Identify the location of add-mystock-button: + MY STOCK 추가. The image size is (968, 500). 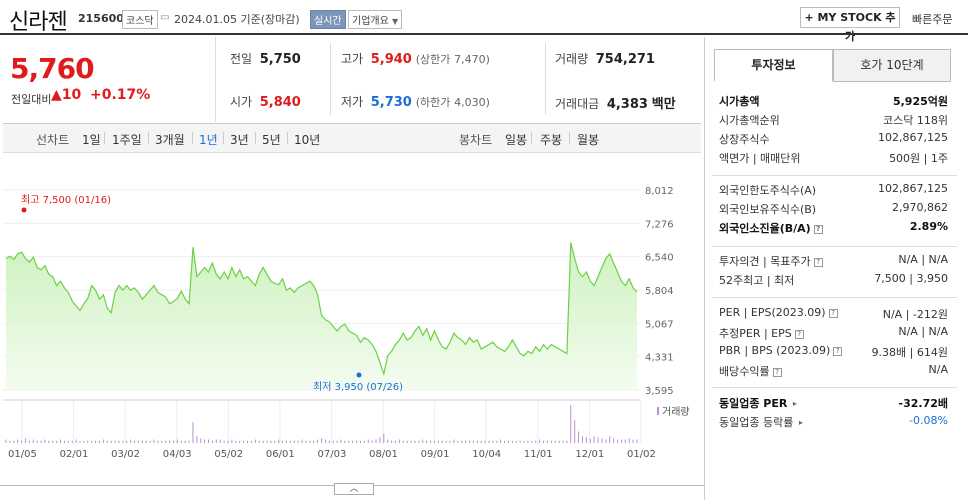
(850, 25).